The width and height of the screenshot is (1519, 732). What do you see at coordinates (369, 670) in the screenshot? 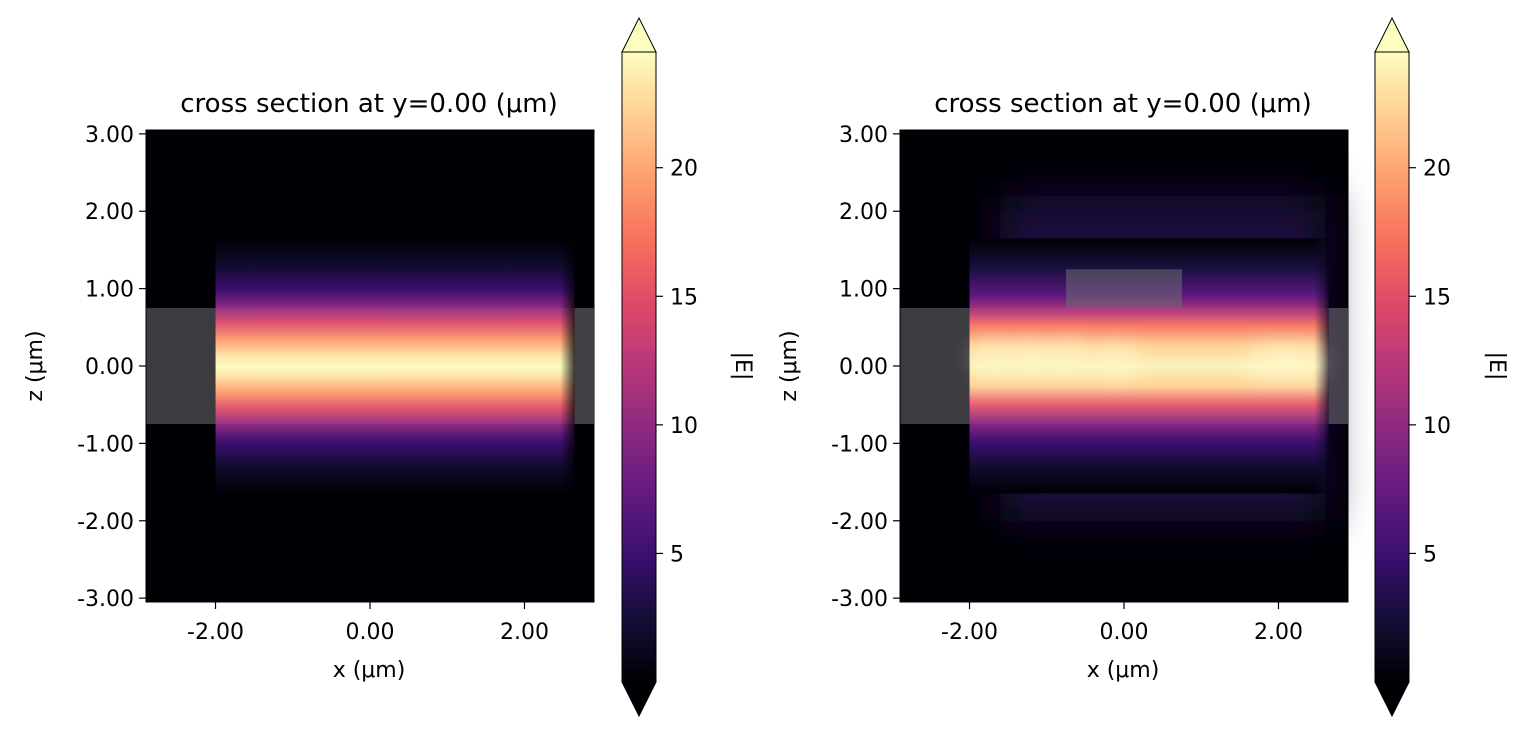
I see `x-axis-label-left: x (μm)` at bounding box center [369, 670].